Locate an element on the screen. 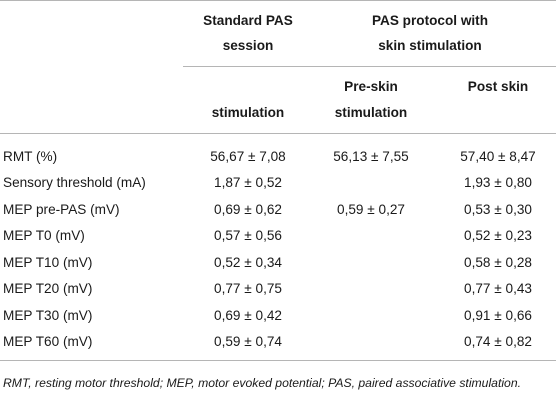 This screenshot has width=556, height=407. post-skin-value: 0,58 ± 0,28 is located at coordinates (498, 262).